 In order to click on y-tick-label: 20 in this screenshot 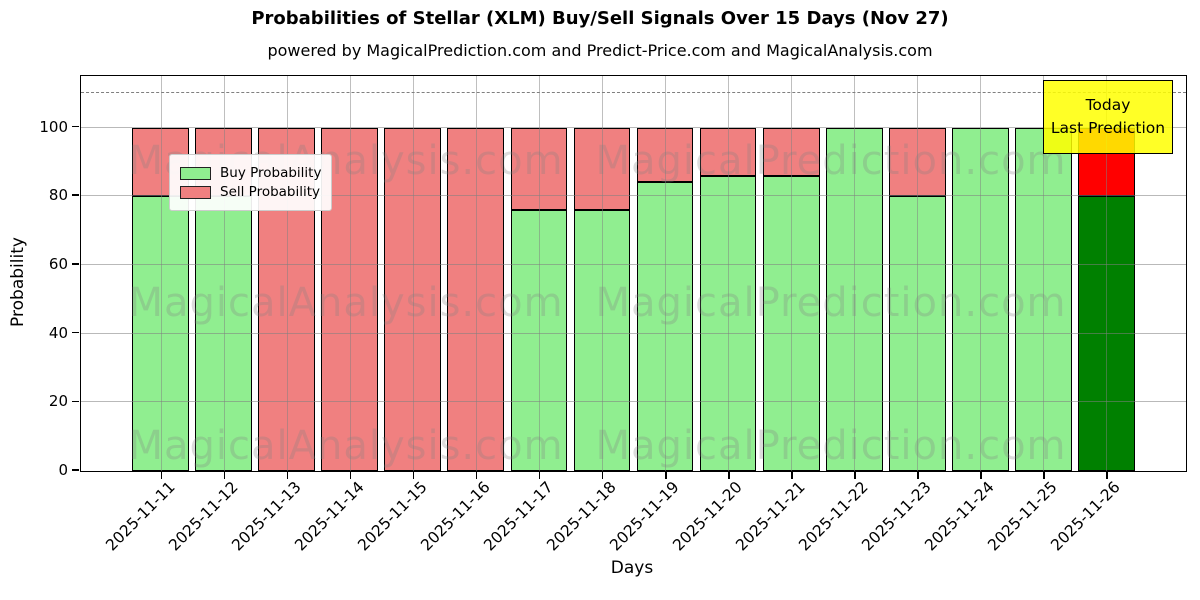, I will do `click(58, 401)`.